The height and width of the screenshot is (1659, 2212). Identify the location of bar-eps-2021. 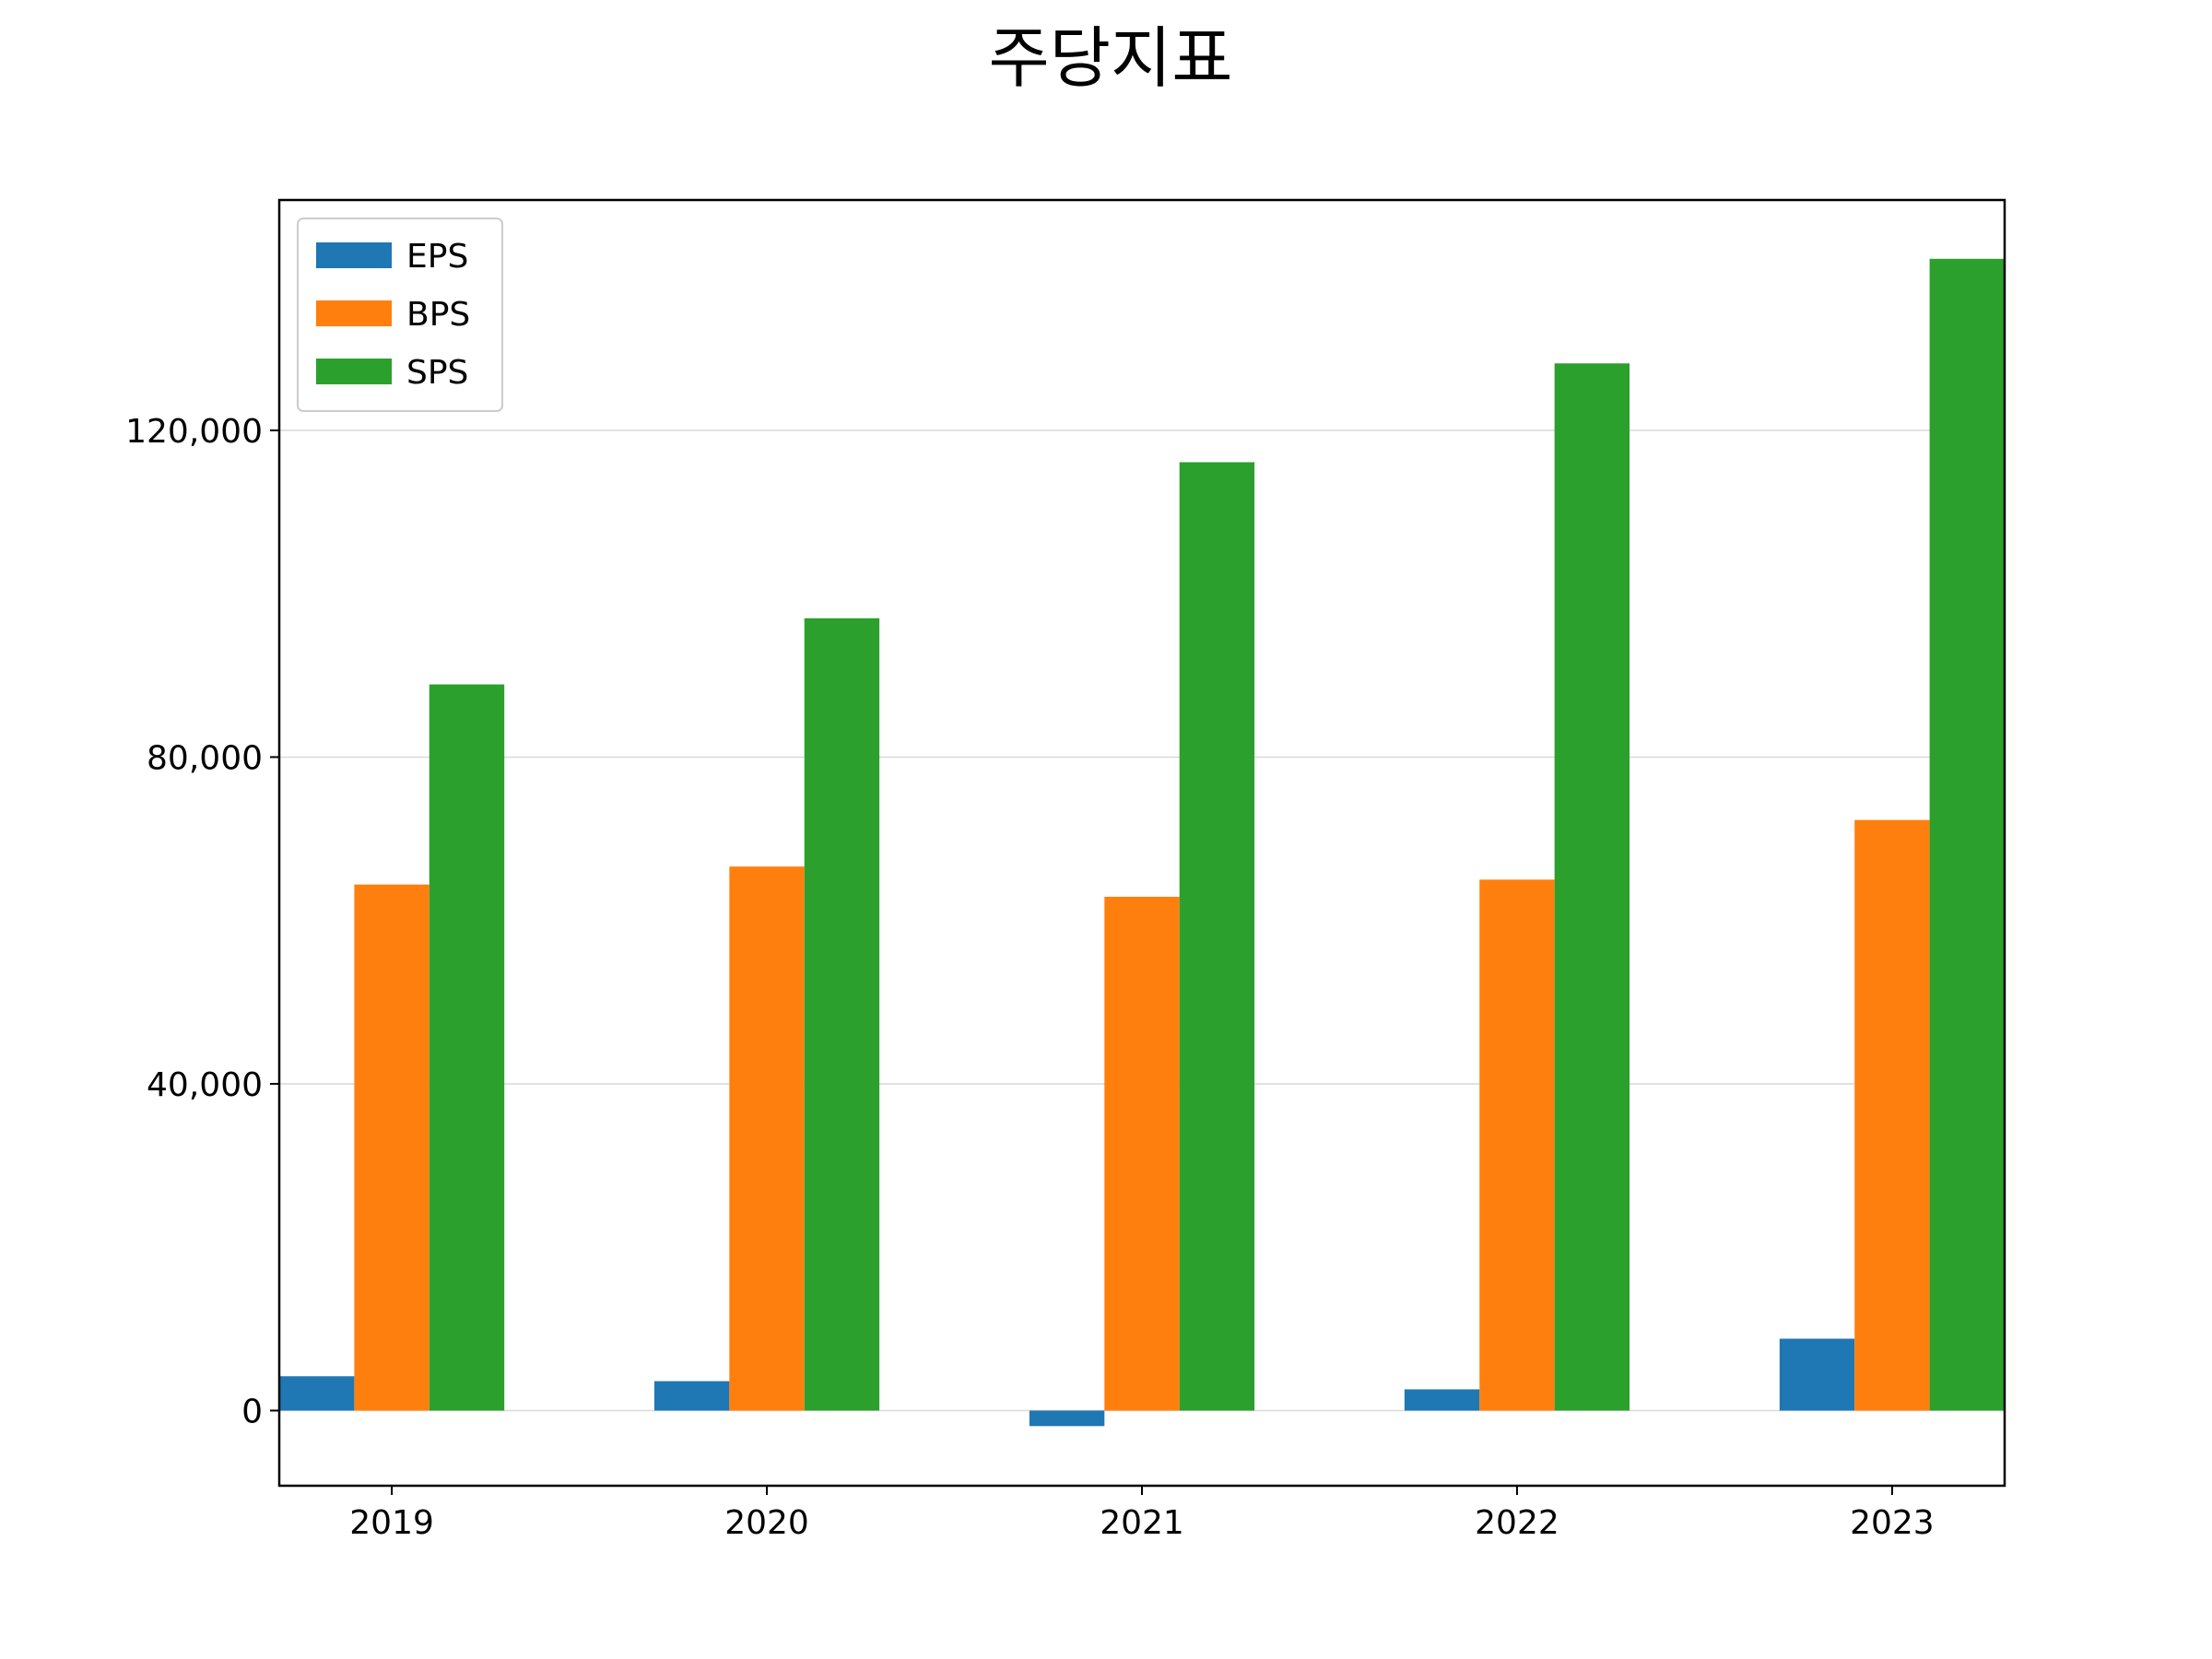
(1067, 1418).